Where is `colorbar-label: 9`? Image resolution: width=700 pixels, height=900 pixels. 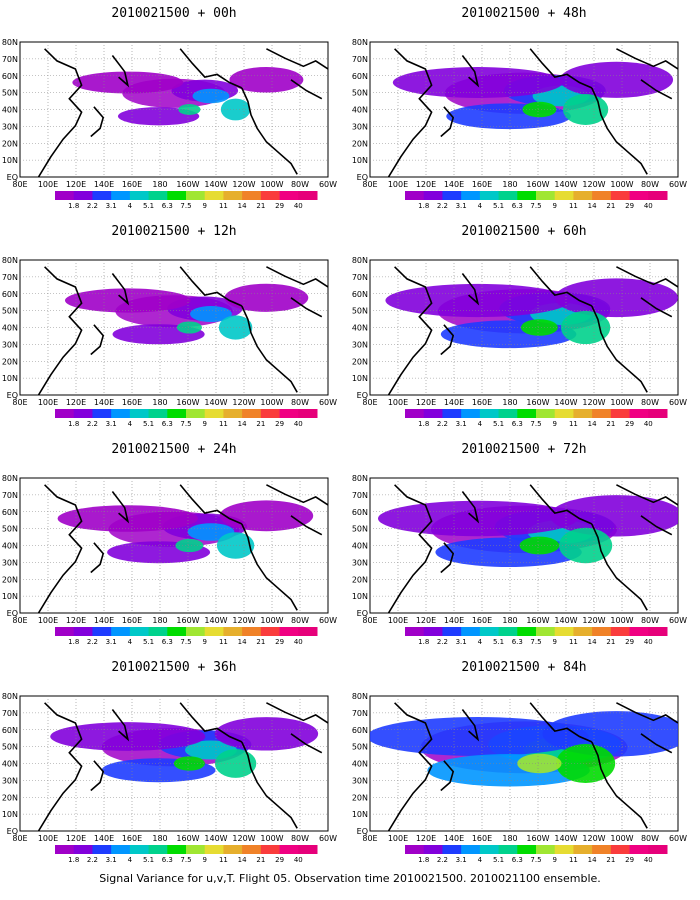
colorbar-label: 9 is located at coordinates (204, 424).